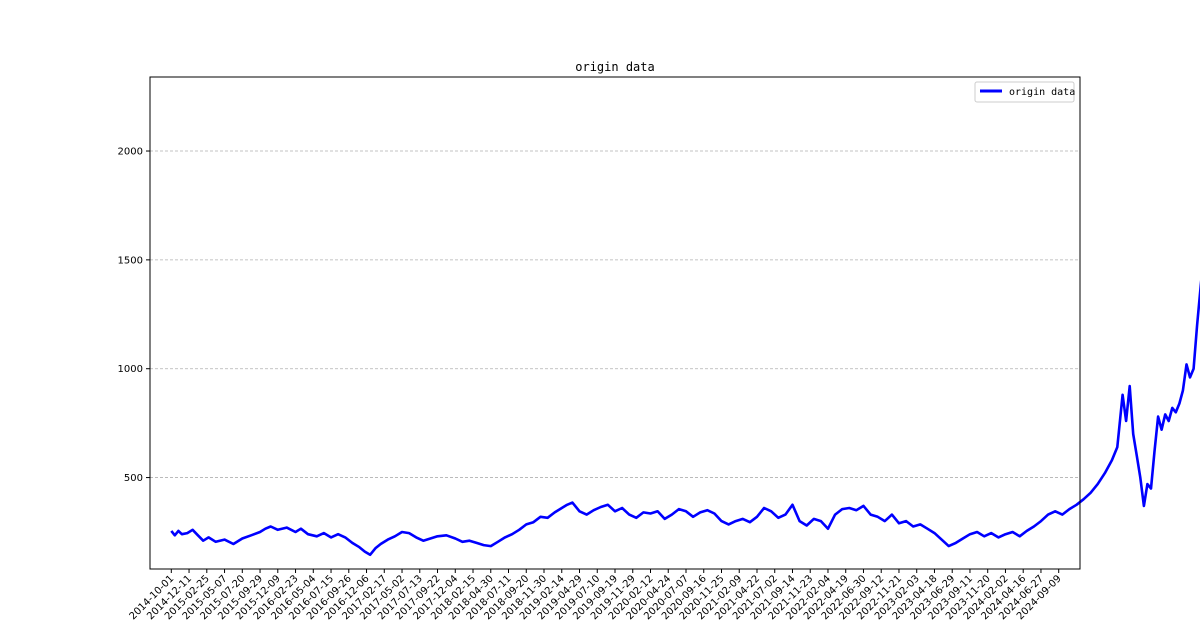 This screenshot has width=1200, height=640. I want to click on y-tick-label: 500, so click(133, 478).